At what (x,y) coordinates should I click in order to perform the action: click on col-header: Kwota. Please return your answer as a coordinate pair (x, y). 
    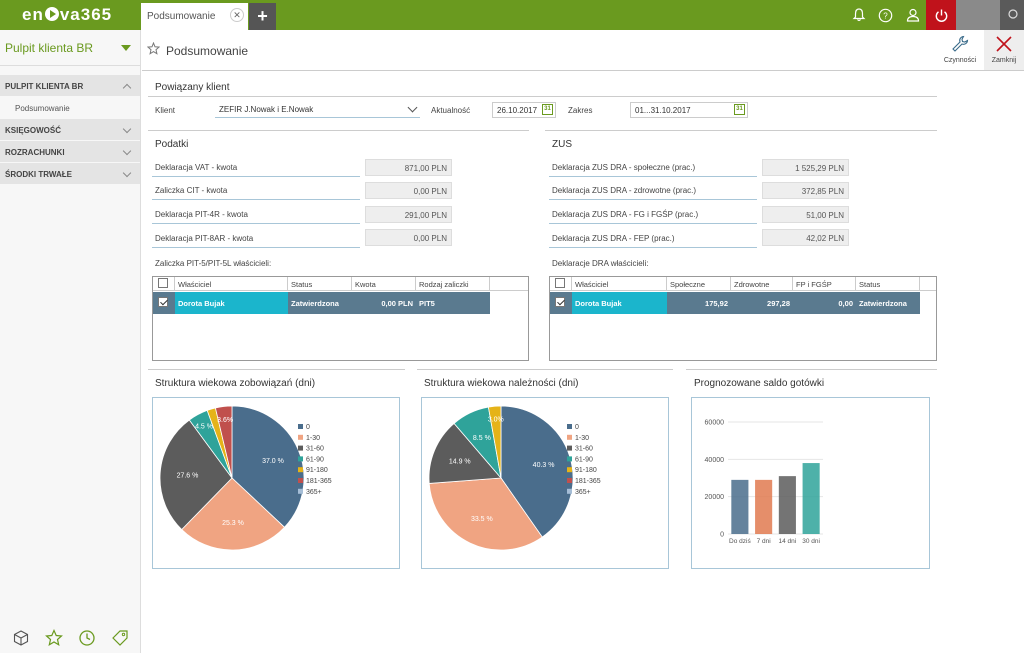
    Looking at the image, I should click on (384, 284).